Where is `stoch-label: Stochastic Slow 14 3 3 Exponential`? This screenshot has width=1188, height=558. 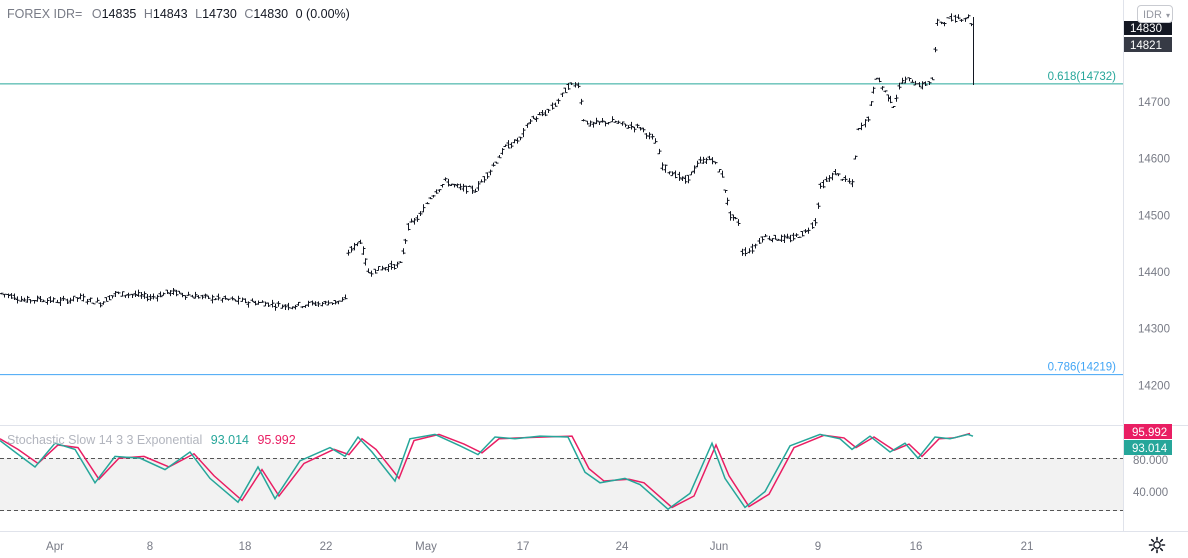 stoch-label: Stochastic Slow 14 3 3 Exponential is located at coordinates (105, 440).